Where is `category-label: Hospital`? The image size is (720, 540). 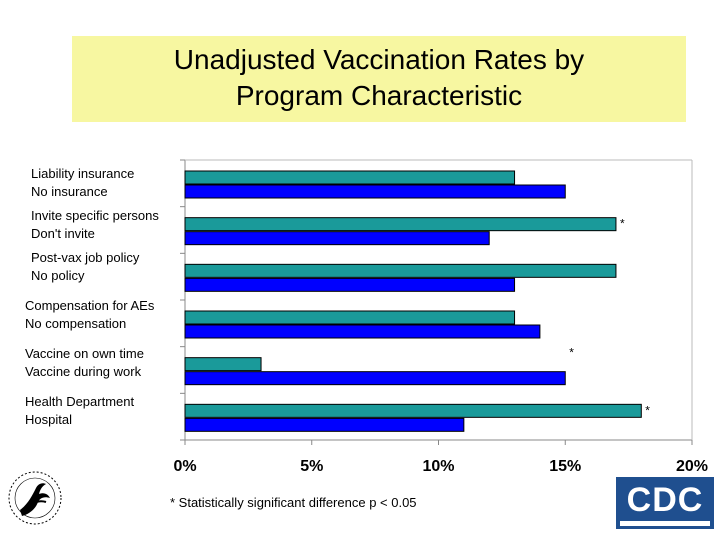
category-label: Hospital is located at coordinates (48, 419).